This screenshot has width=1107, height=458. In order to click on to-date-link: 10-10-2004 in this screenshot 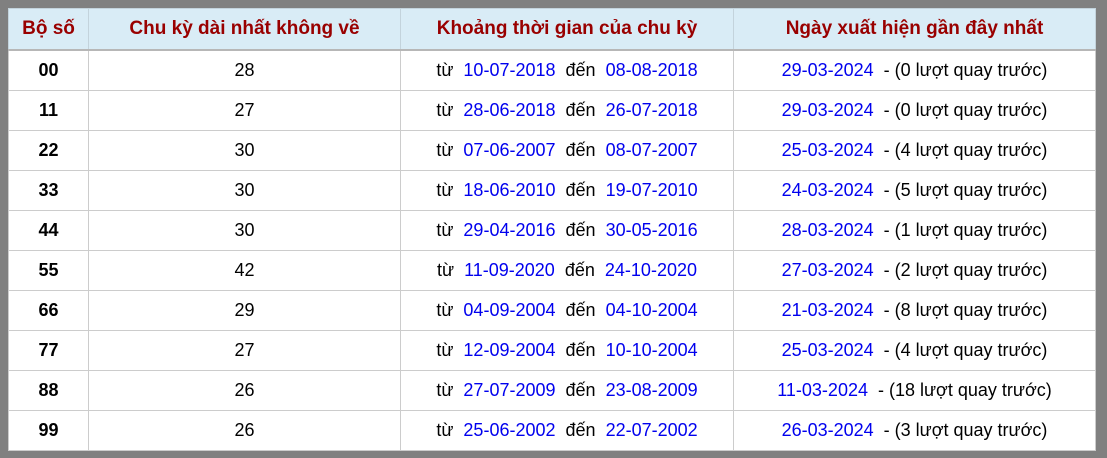, I will do `click(651, 350)`.